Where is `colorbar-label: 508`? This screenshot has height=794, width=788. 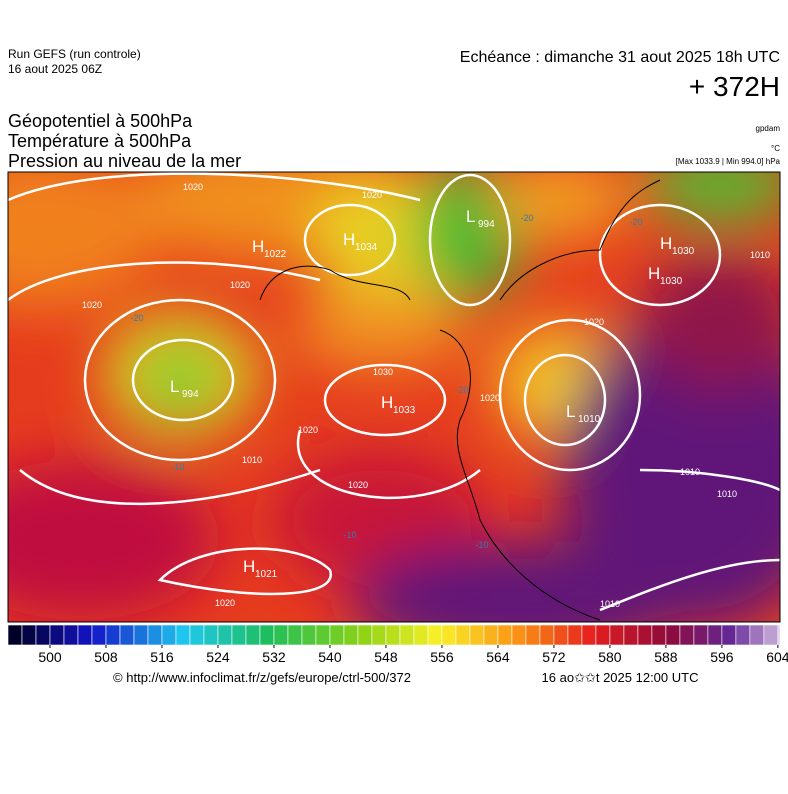 colorbar-label: 508 is located at coordinates (106, 657).